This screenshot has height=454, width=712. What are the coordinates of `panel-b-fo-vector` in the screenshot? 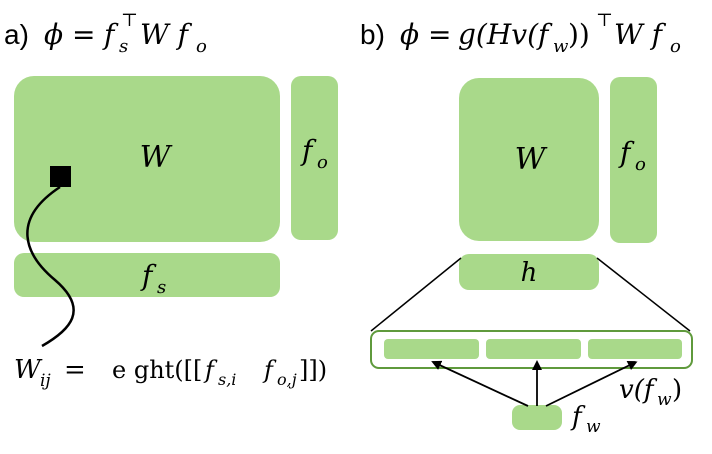 It's located at (633, 160).